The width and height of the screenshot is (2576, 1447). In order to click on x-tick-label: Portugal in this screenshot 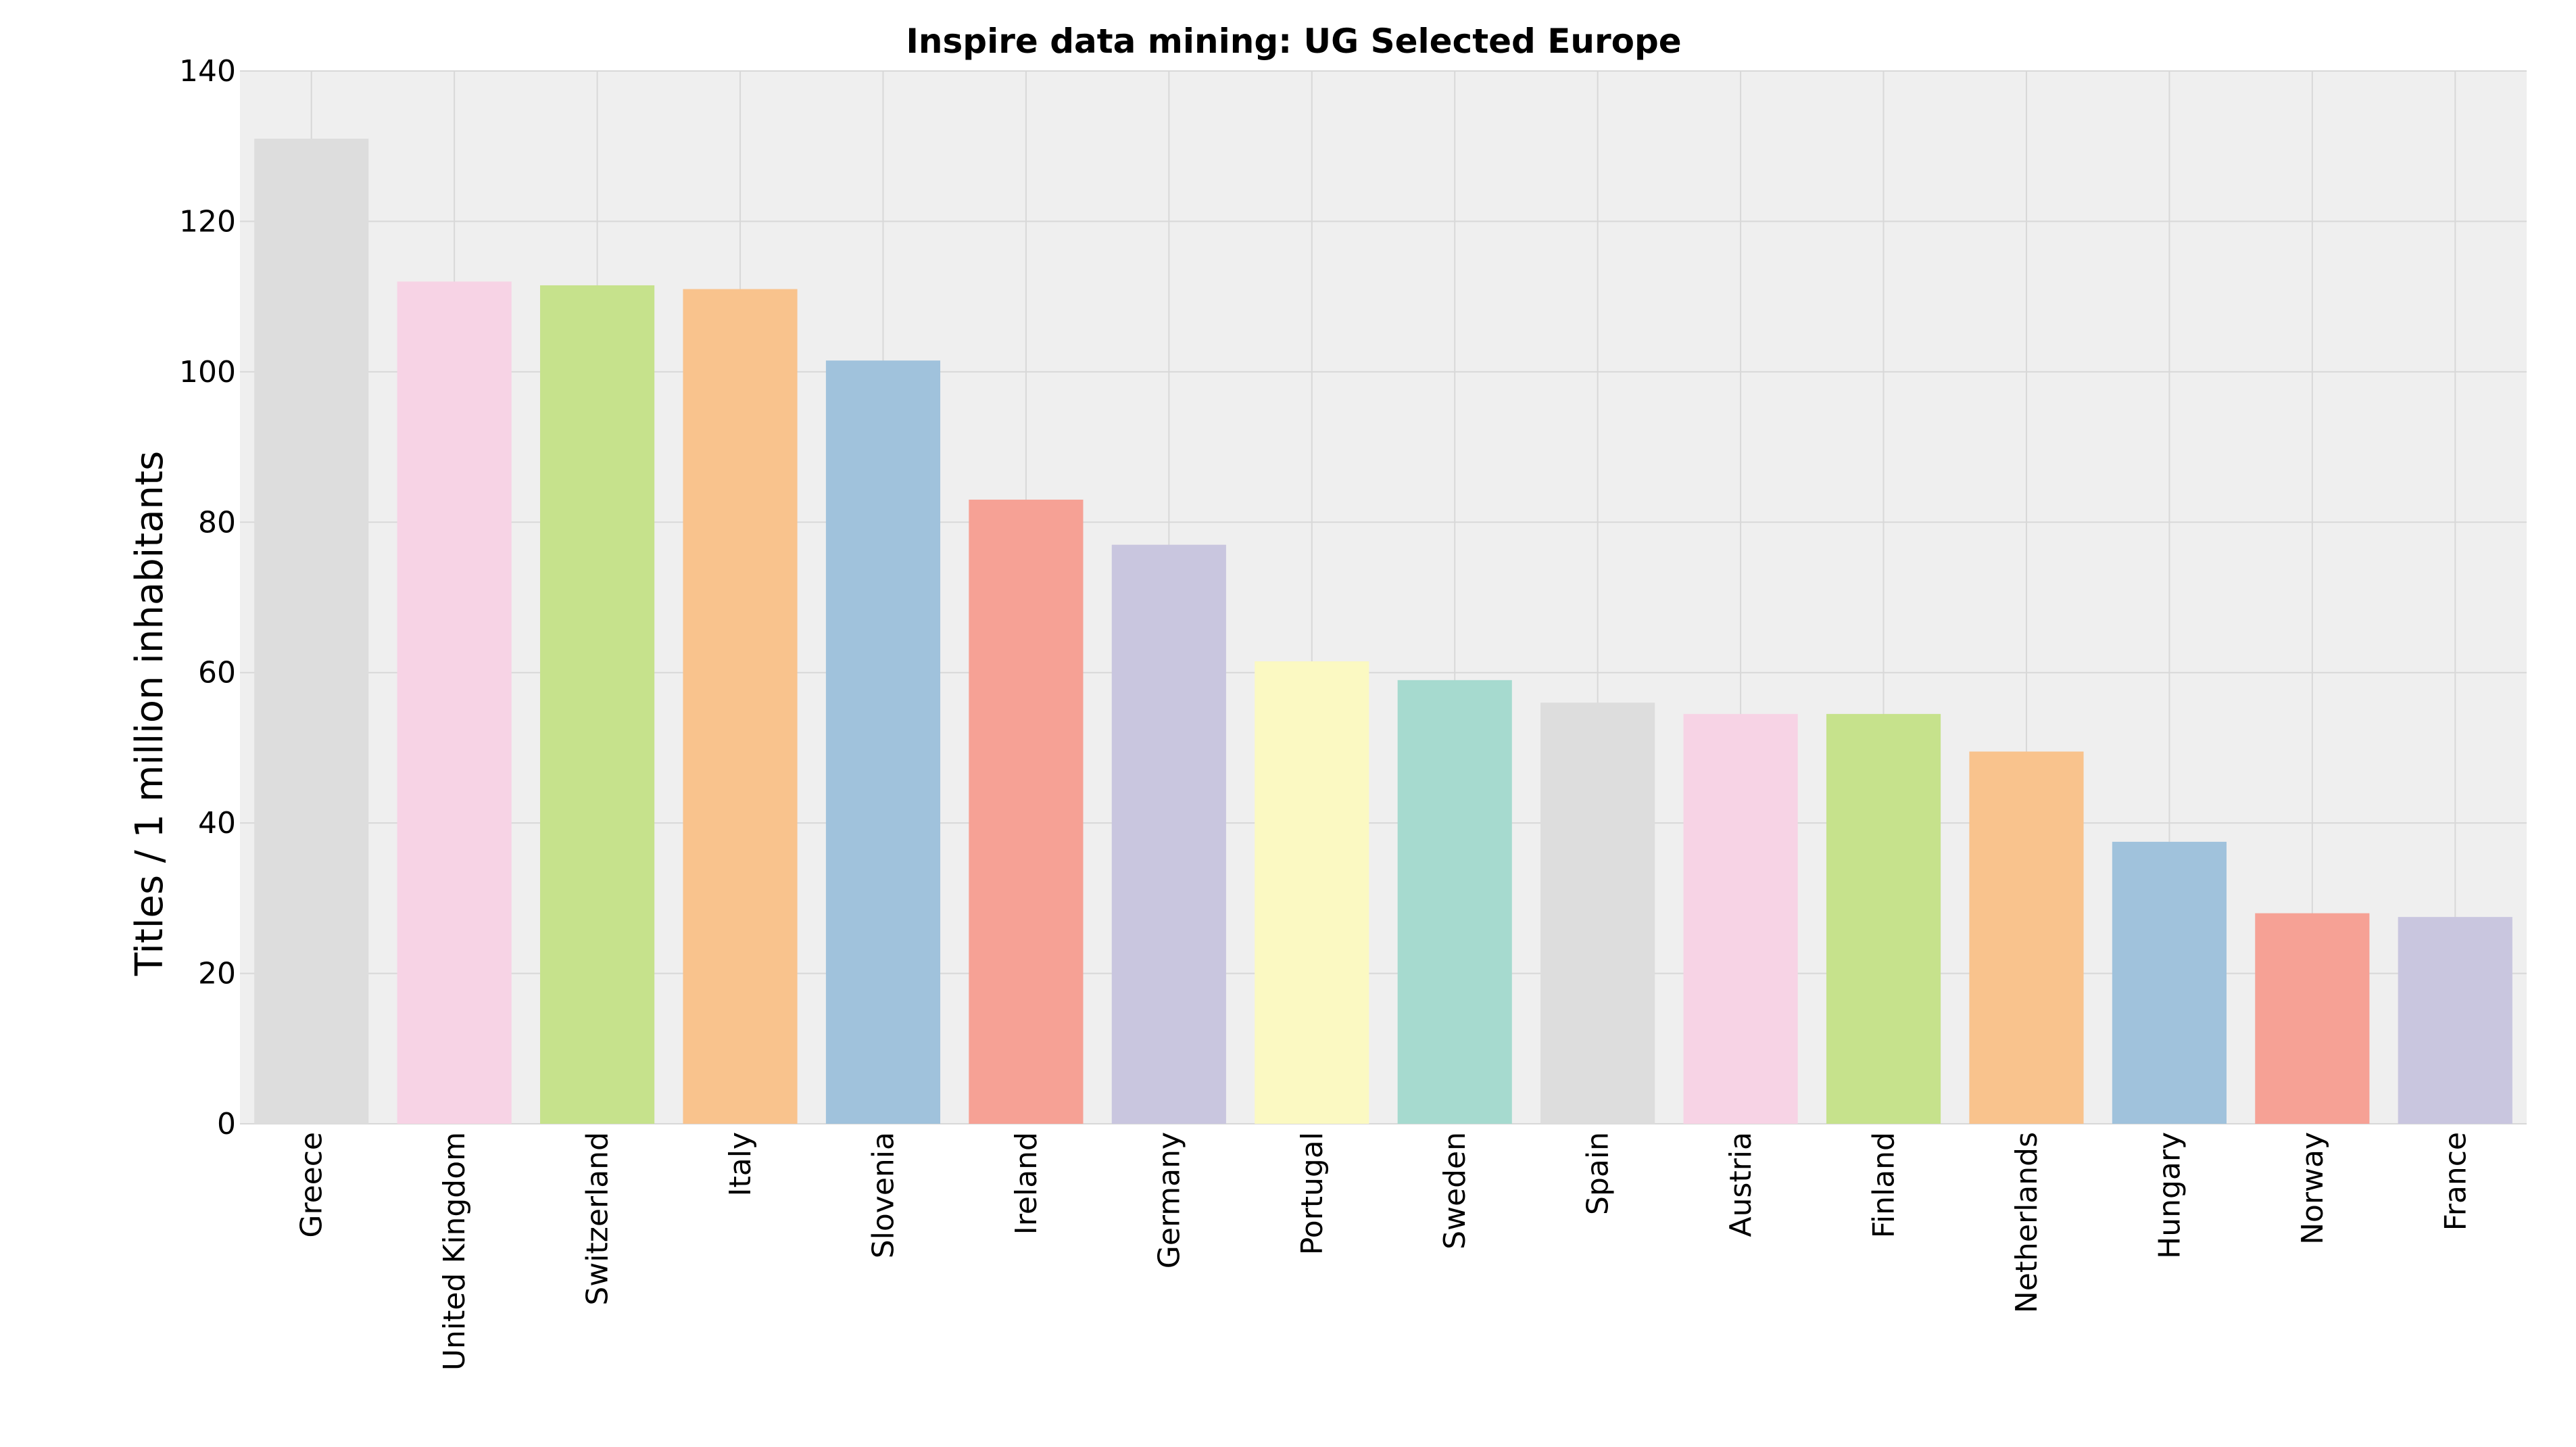, I will do `click(1312, 1193)`.